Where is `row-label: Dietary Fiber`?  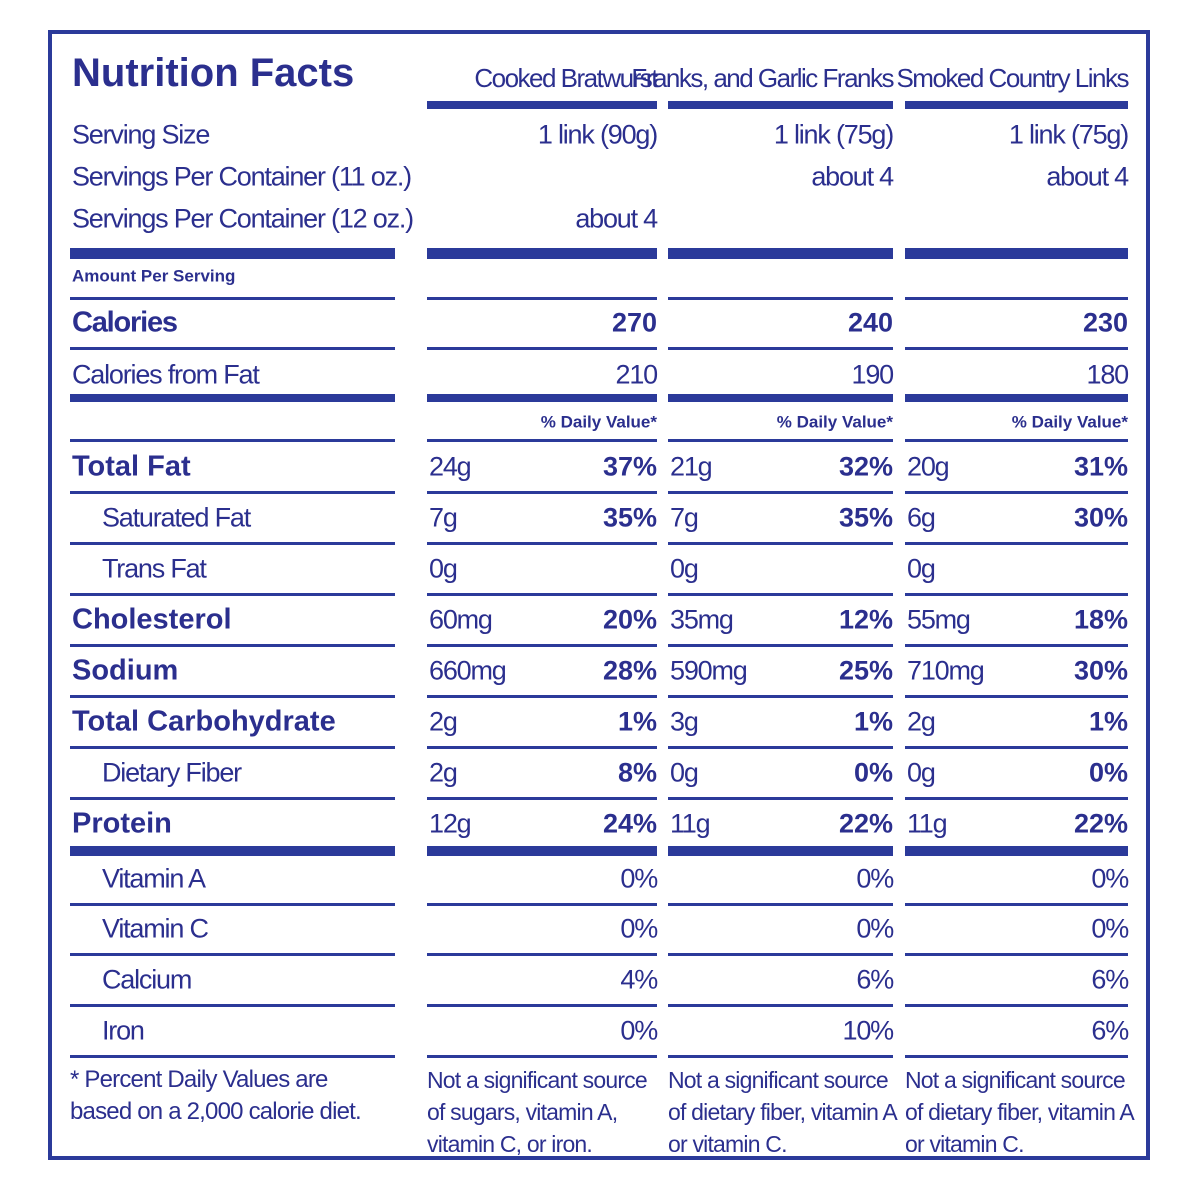 row-label: Dietary Fiber is located at coordinates (172, 772).